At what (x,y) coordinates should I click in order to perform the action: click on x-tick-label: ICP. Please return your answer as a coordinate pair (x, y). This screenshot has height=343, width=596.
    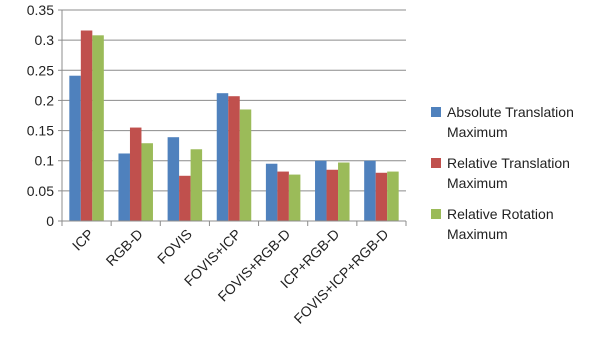
    Looking at the image, I should click on (83, 240).